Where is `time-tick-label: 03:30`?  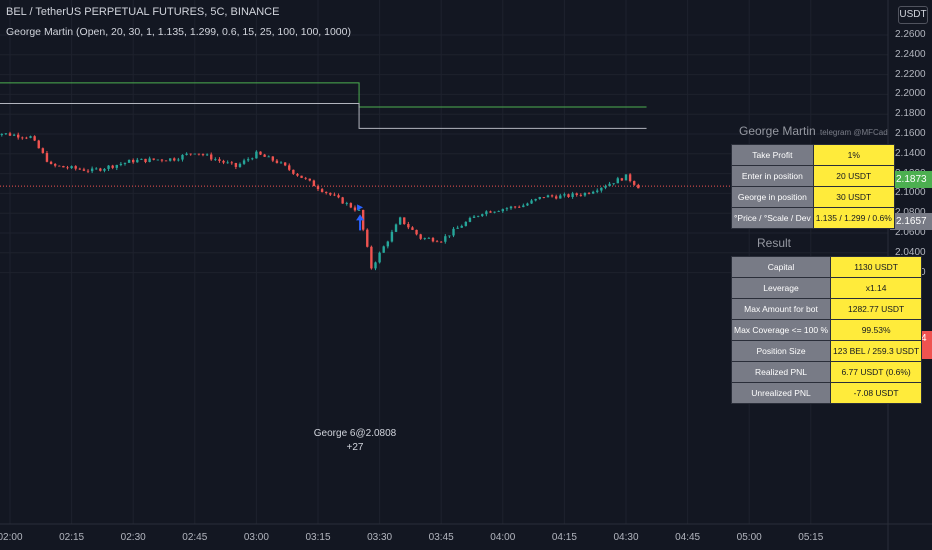
time-tick-label: 03:30 is located at coordinates (380, 537).